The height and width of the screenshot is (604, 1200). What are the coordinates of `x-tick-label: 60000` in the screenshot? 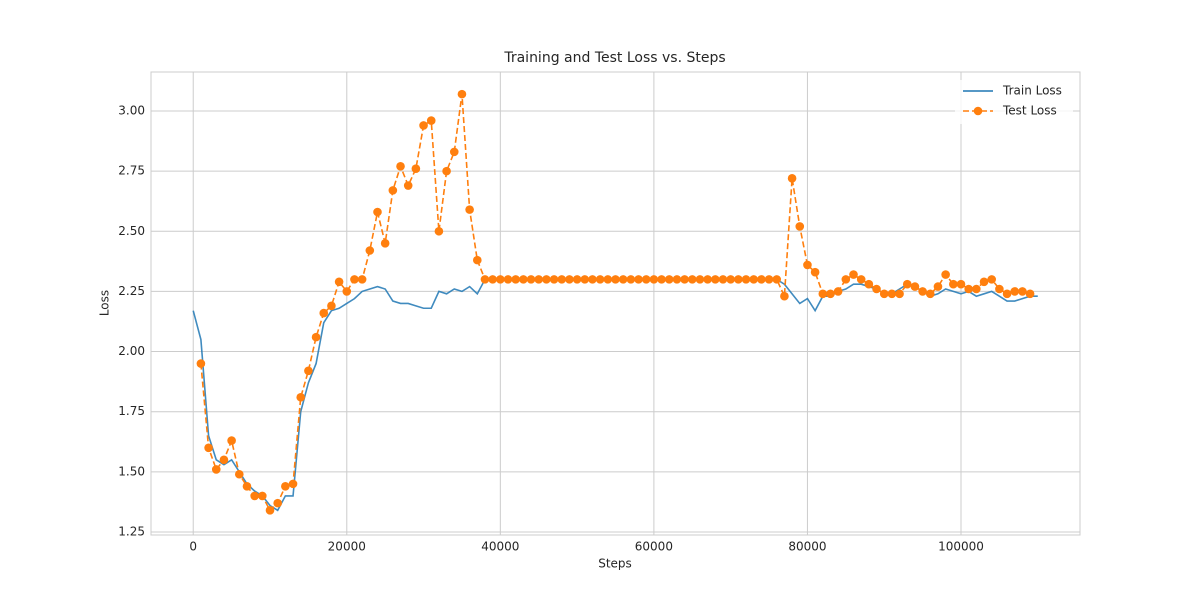 It's located at (654, 547).